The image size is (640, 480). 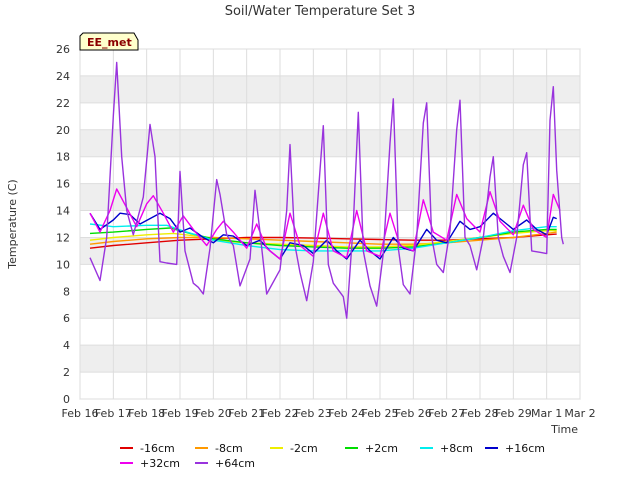 I want to click on series-line-16cm, so click(x=323, y=236).